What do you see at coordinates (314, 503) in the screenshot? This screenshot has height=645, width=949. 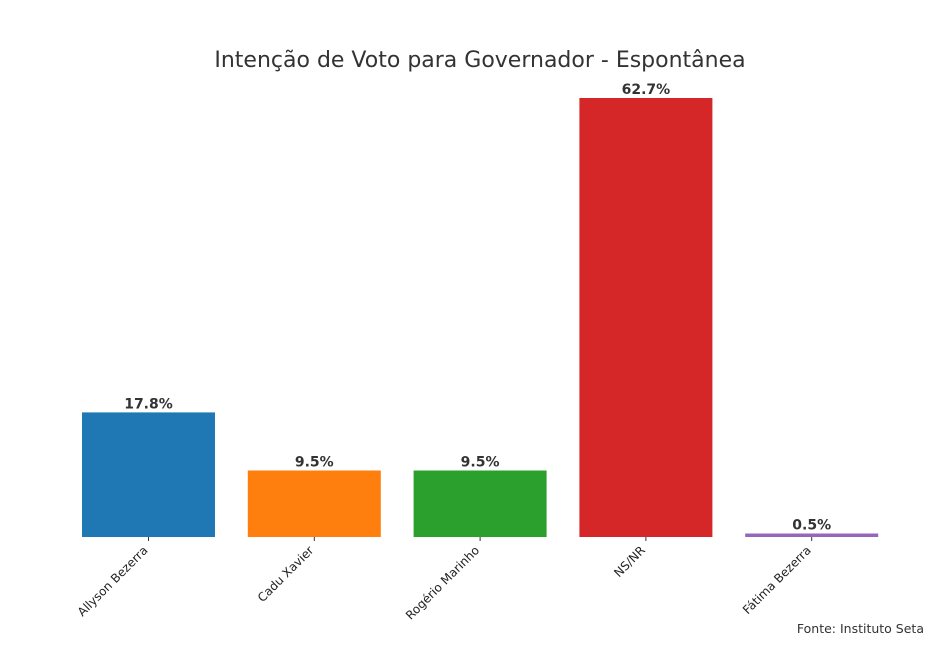 I see `bar-cadu-xavier` at bounding box center [314, 503].